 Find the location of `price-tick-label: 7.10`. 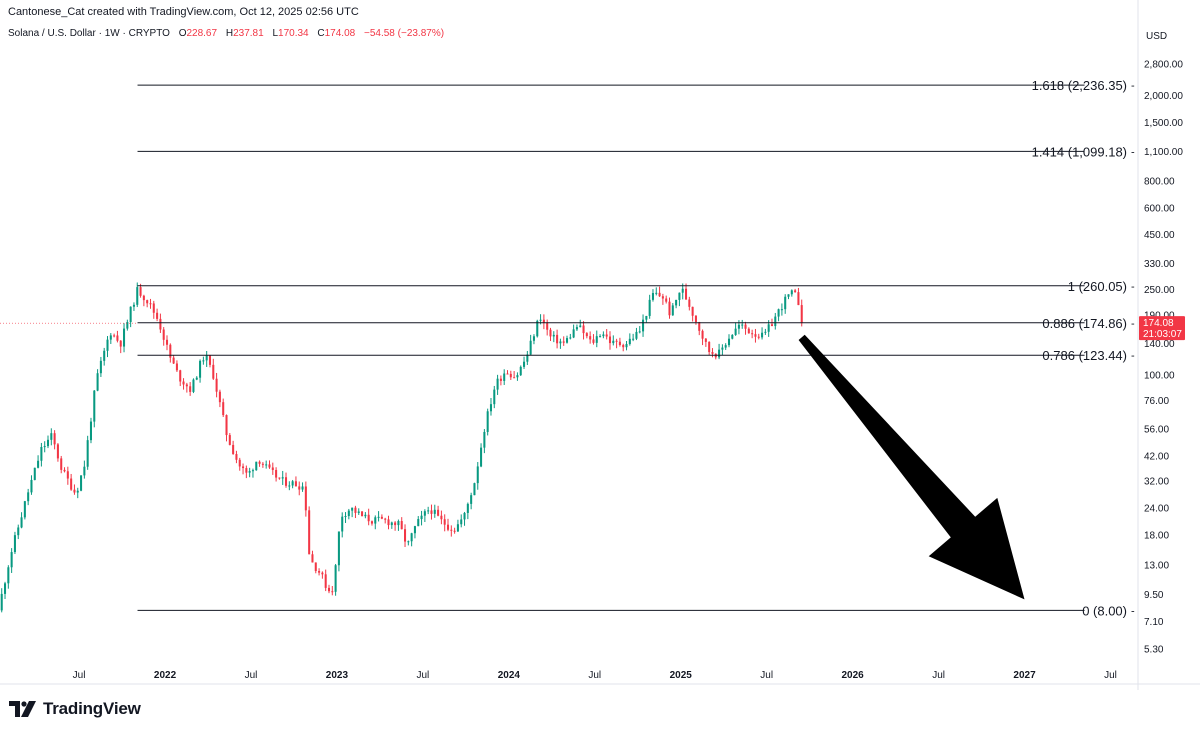

price-tick-label: 7.10 is located at coordinates (1154, 622).